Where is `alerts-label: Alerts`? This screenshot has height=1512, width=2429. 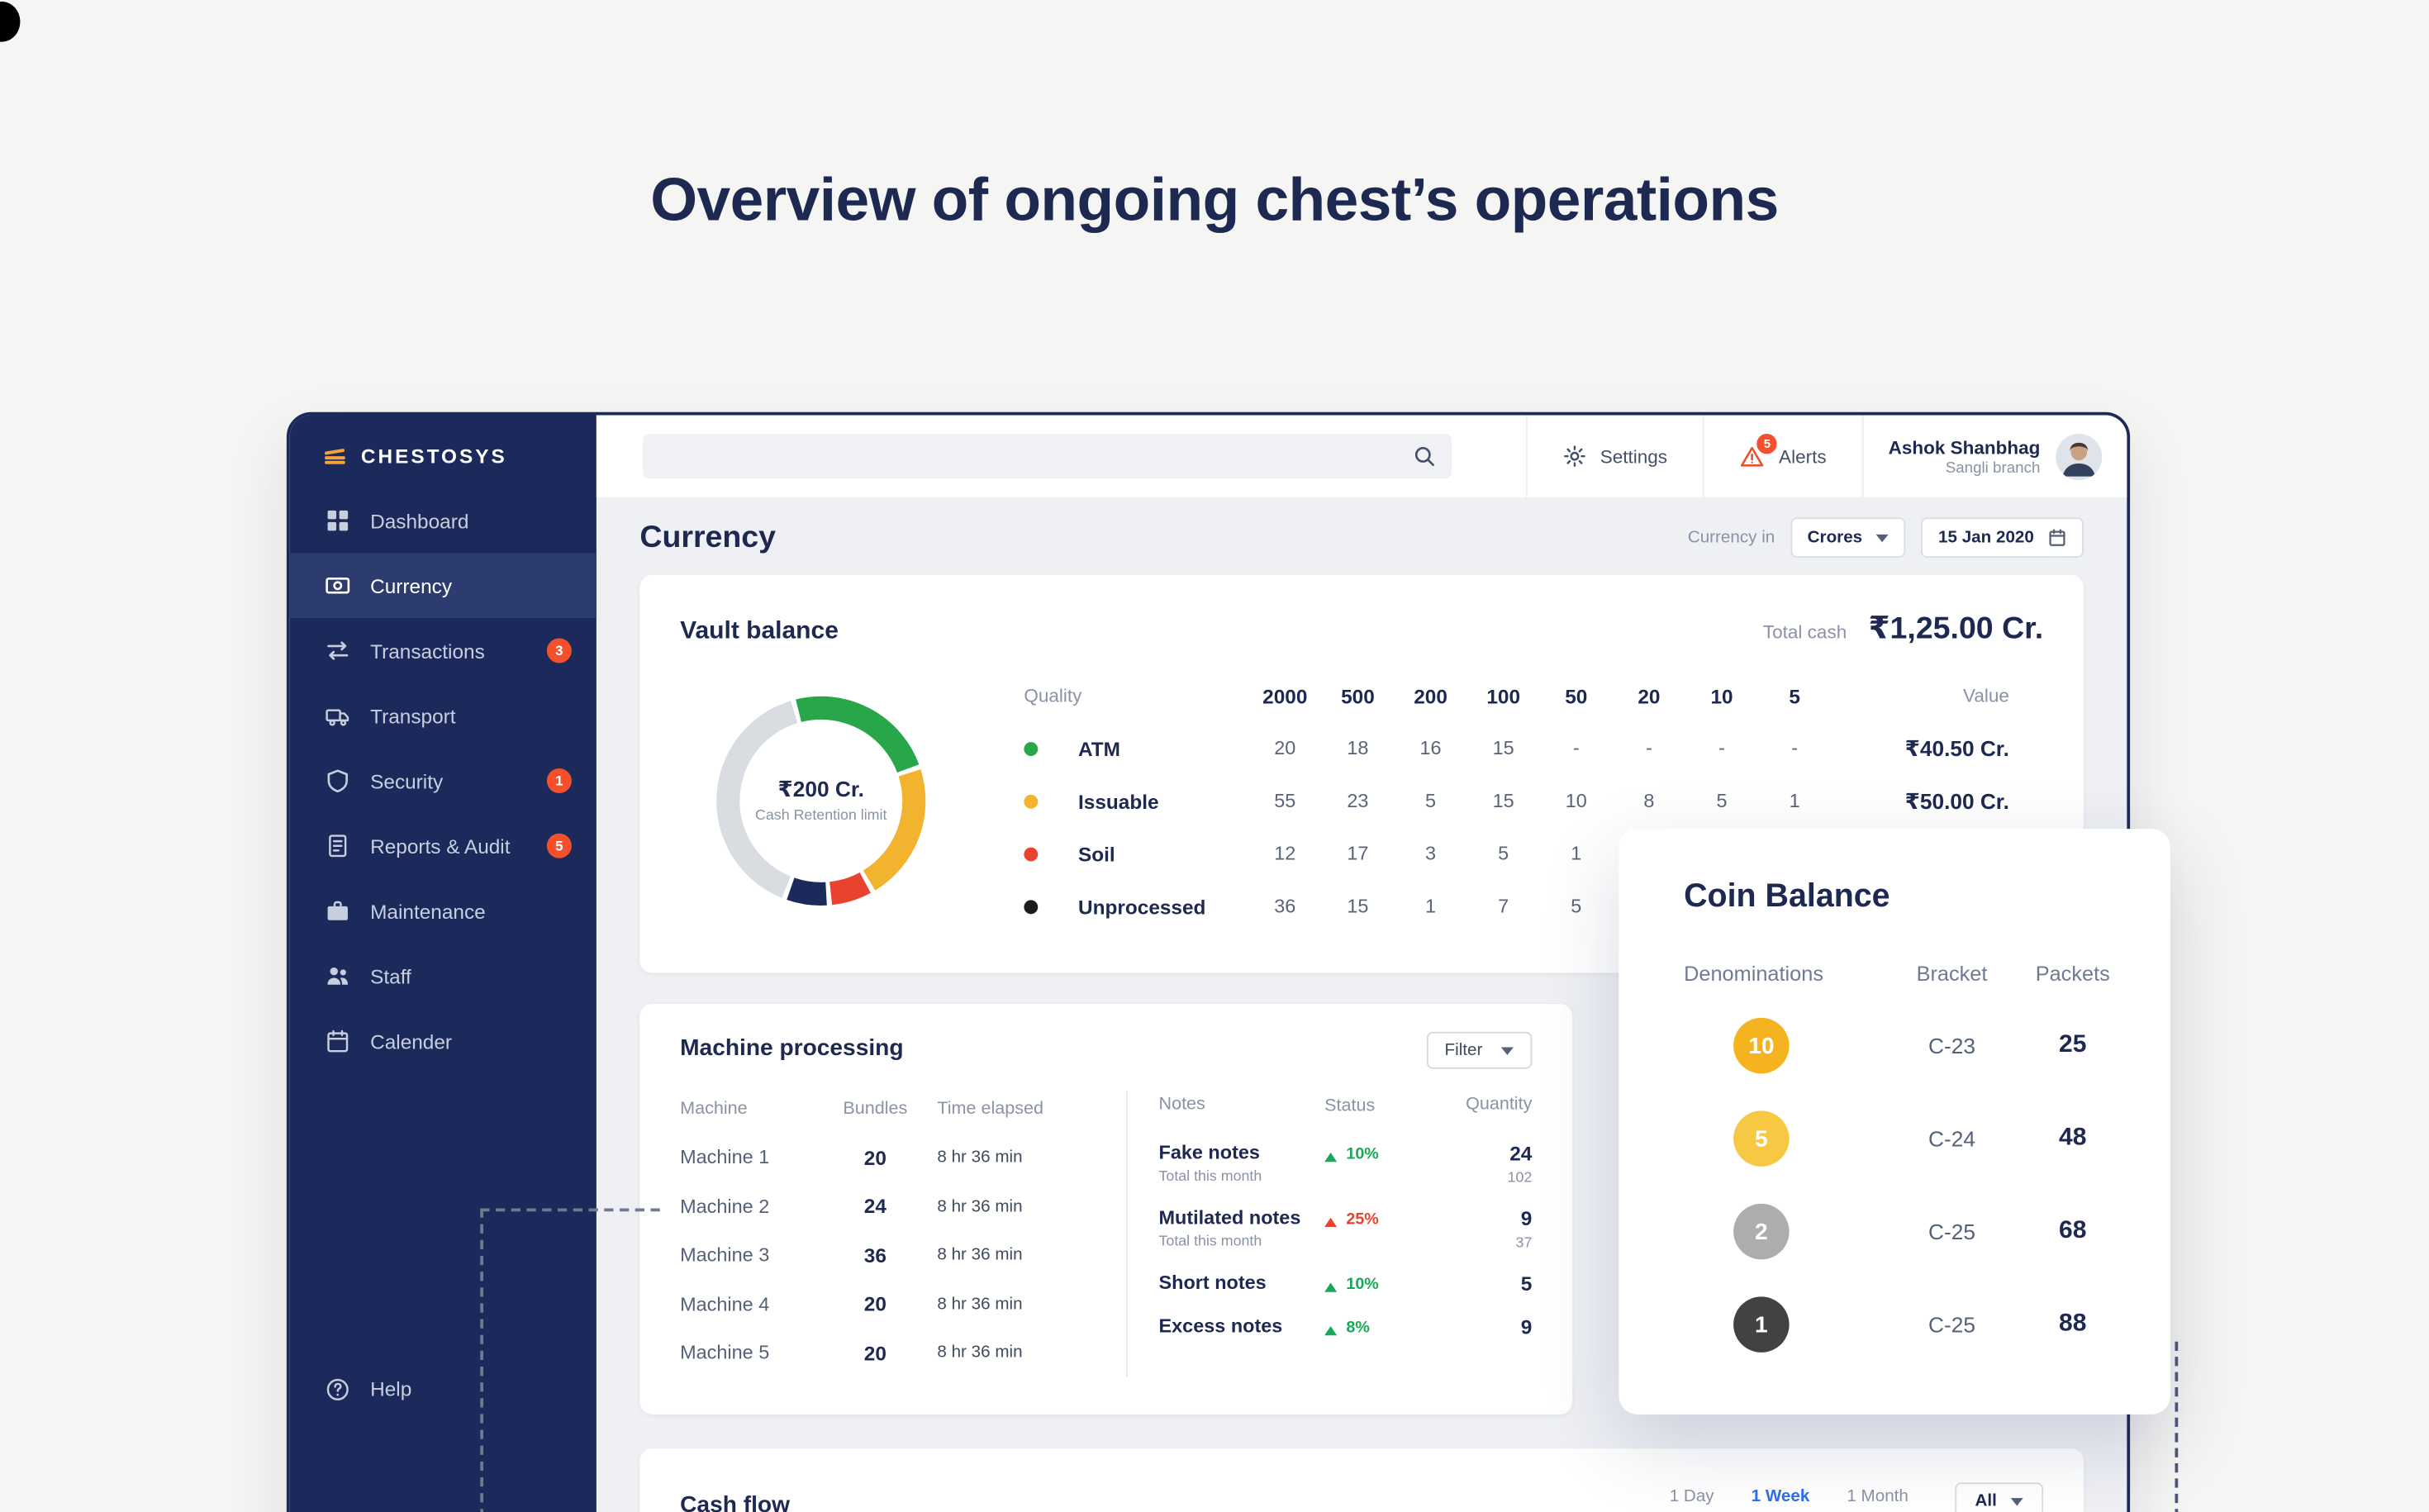
alerts-label: Alerts is located at coordinates (1803, 456).